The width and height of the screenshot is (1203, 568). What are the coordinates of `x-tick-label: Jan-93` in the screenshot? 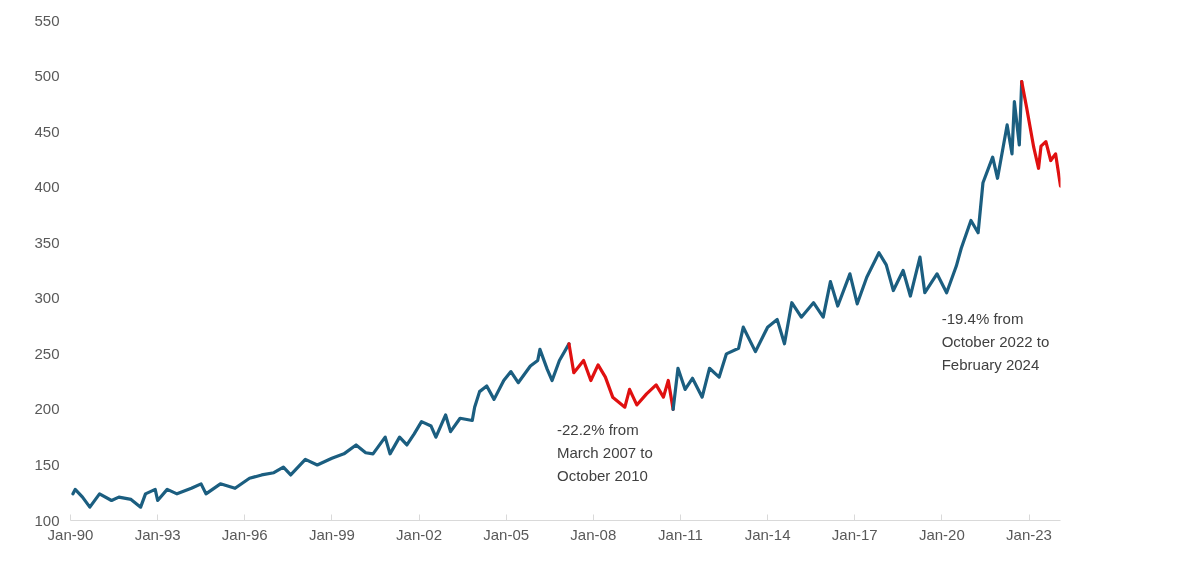 It's located at (157, 534).